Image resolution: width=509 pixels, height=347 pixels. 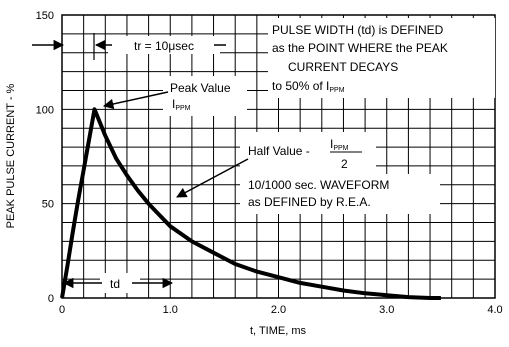 I want to click on half-annotation: Half Value - IPPM 2, so click(x=269, y=167).